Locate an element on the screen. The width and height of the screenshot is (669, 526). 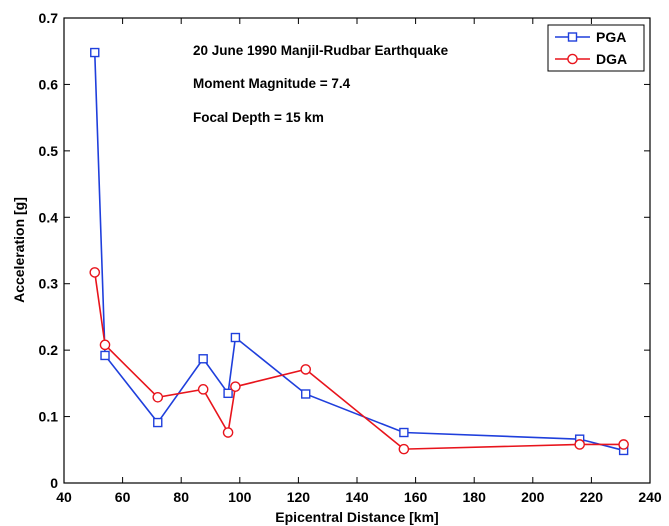
legend: PGA DGA is located at coordinates (596, 48).